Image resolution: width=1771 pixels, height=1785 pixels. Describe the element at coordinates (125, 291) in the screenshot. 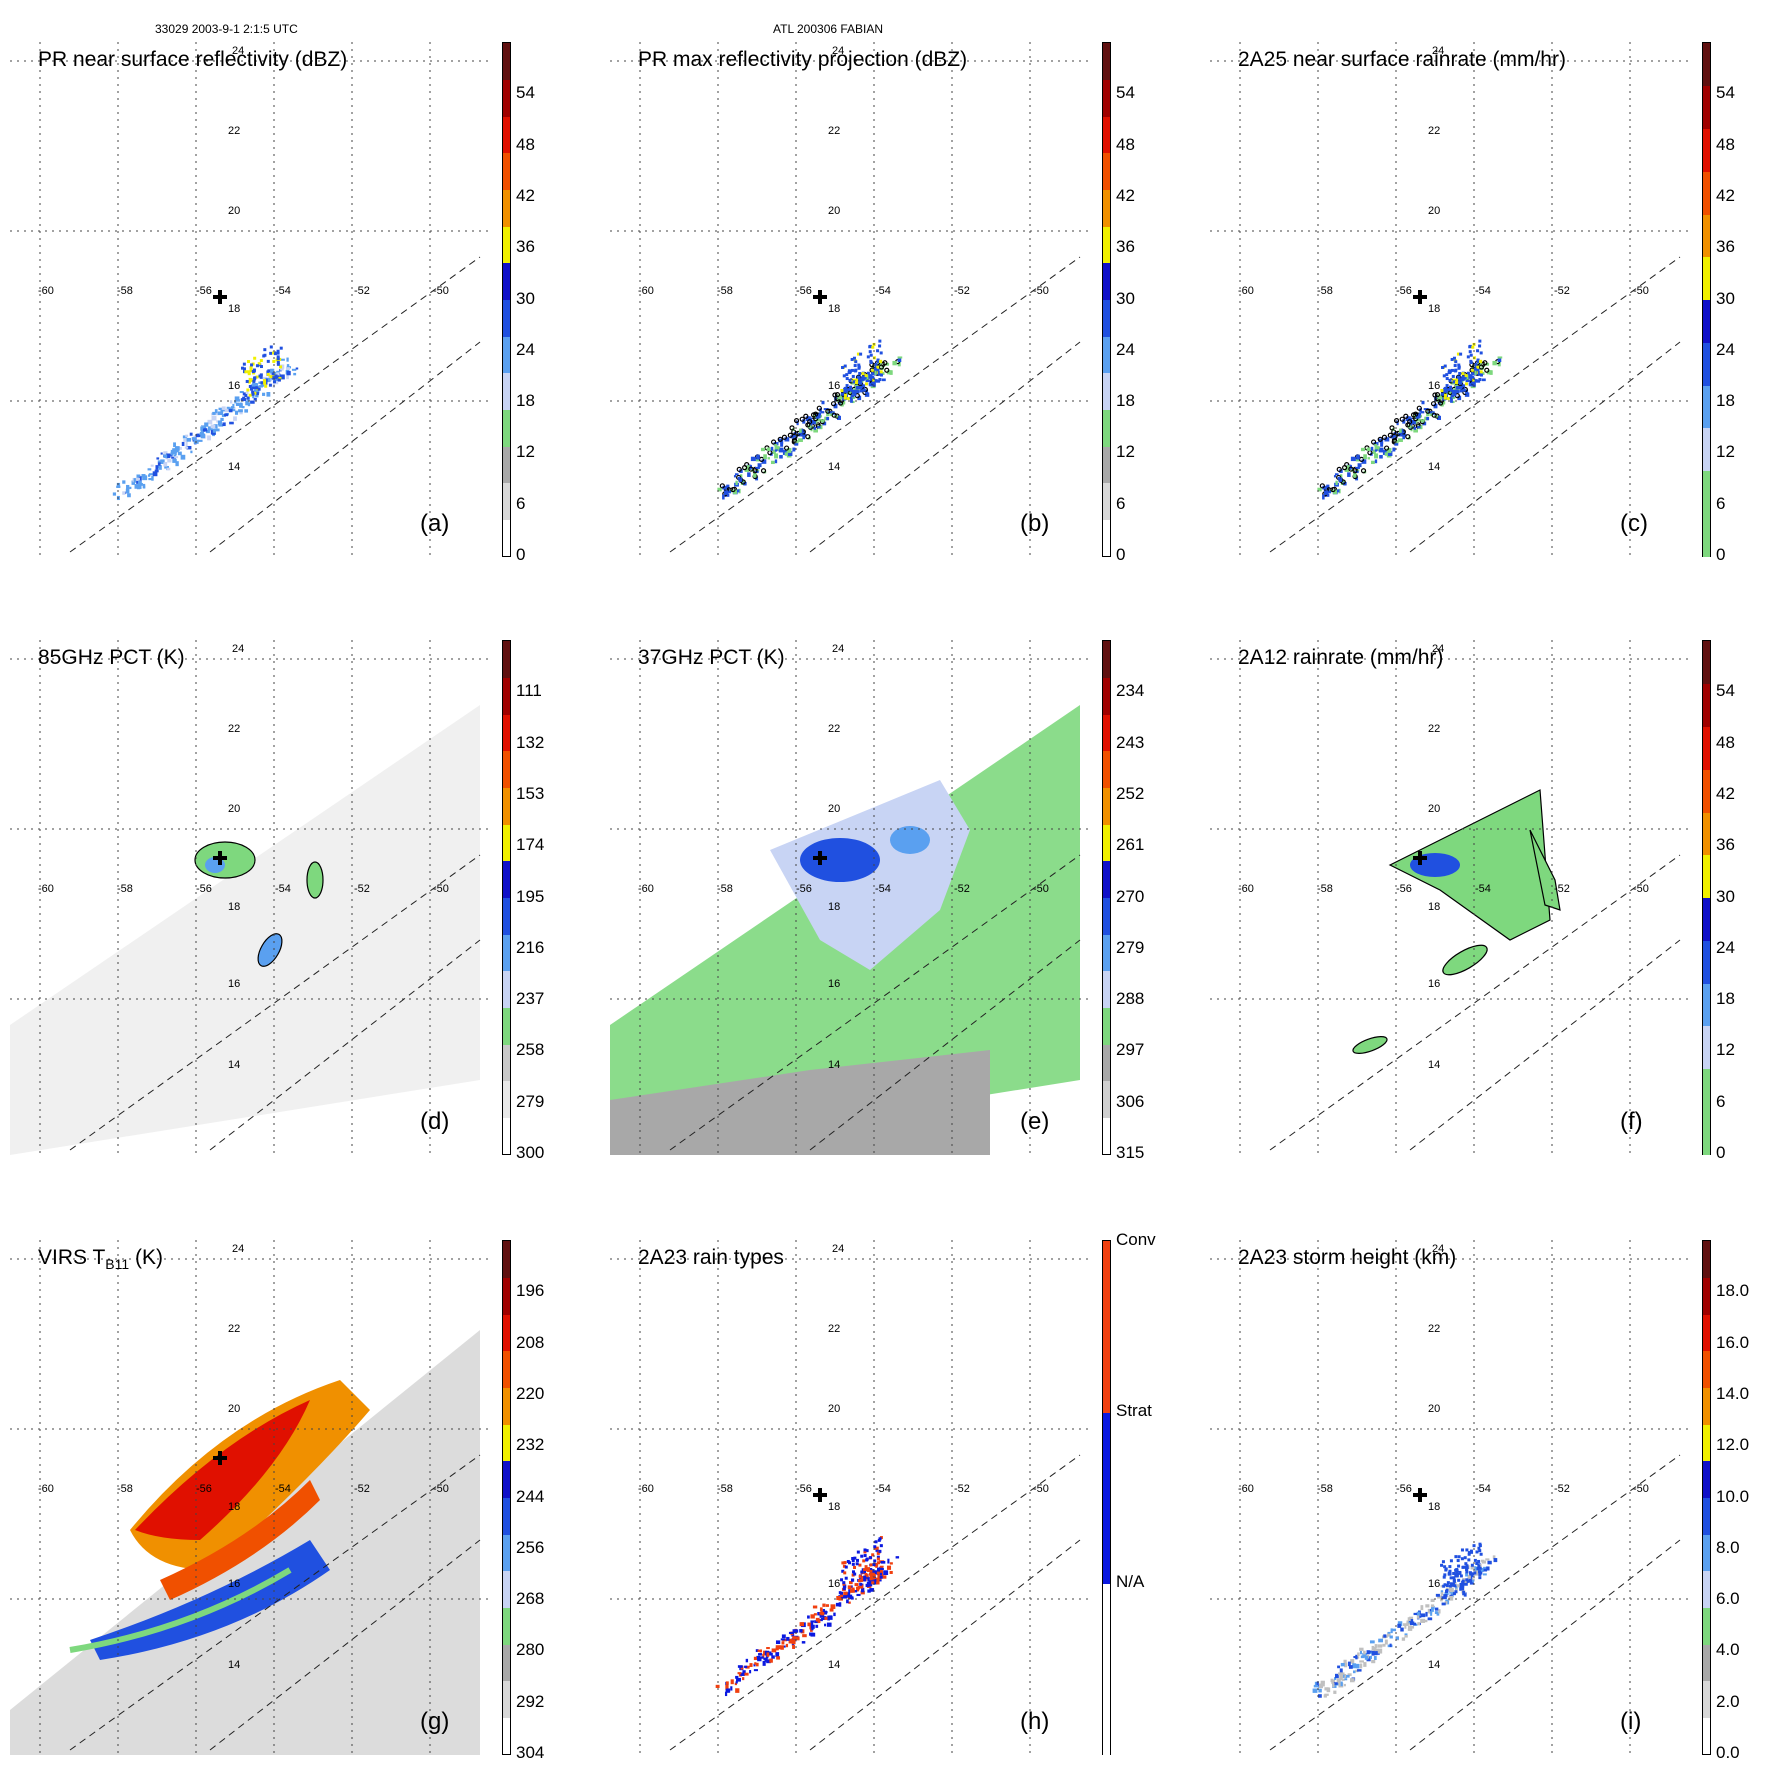

I see `longitude-label: -58` at that location.